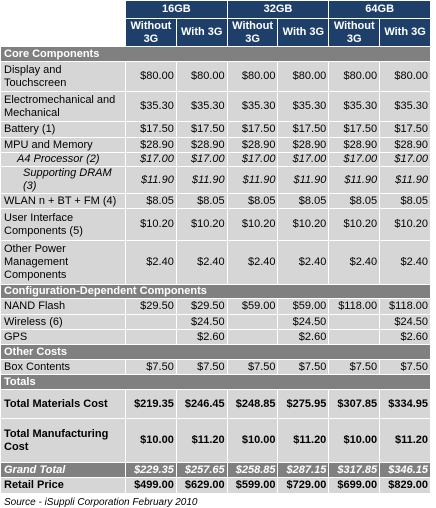 The height and width of the screenshot is (508, 436). What do you see at coordinates (354, 306) in the screenshot?
I see `cost-cell: $118.00` at bounding box center [354, 306].